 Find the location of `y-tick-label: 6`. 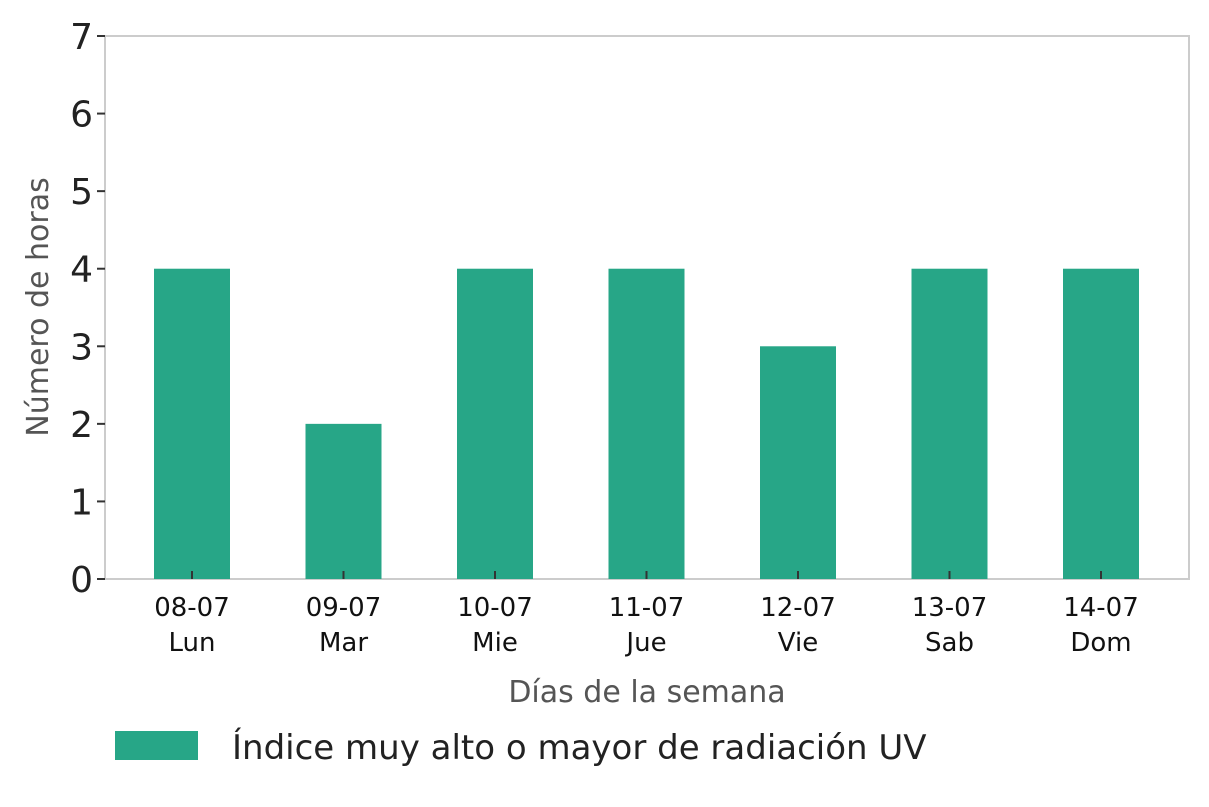

y-tick-label: 6 is located at coordinates (81, 115).